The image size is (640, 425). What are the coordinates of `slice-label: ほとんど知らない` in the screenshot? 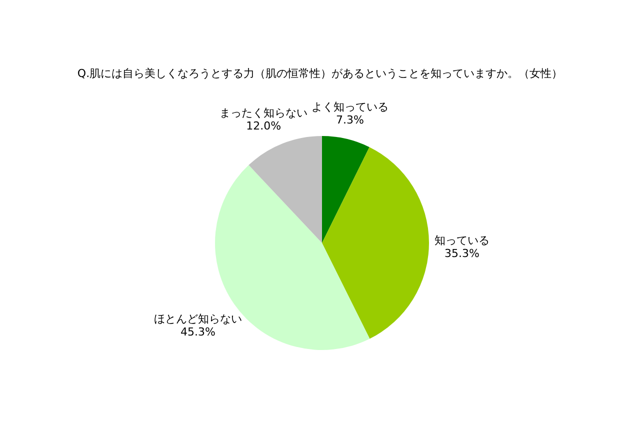 It's located at (198, 319).